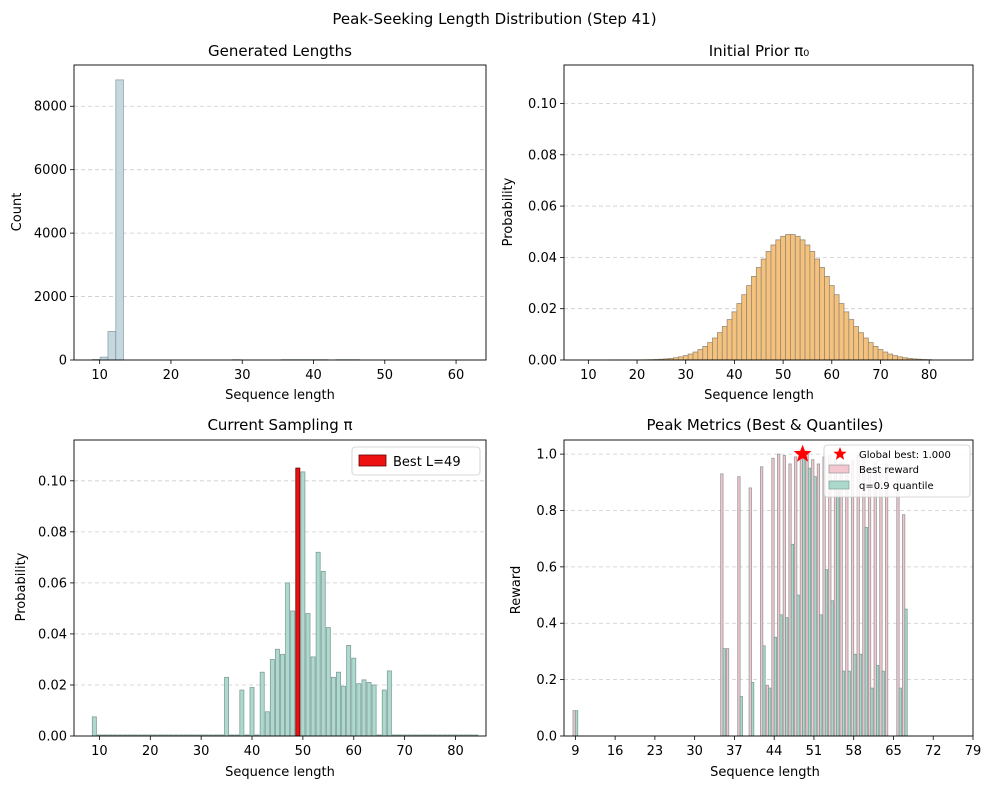 Image resolution: width=989 pixels, height=789 pixels. What do you see at coordinates (427, 462) in the screenshot?
I see `legend-label-best: Best L=49` at bounding box center [427, 462].